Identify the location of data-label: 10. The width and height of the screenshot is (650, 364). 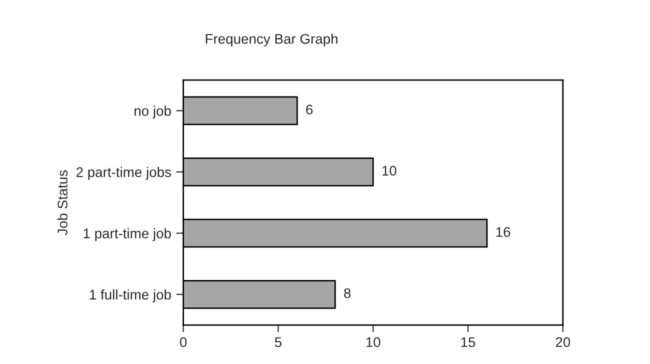
(389, 171).